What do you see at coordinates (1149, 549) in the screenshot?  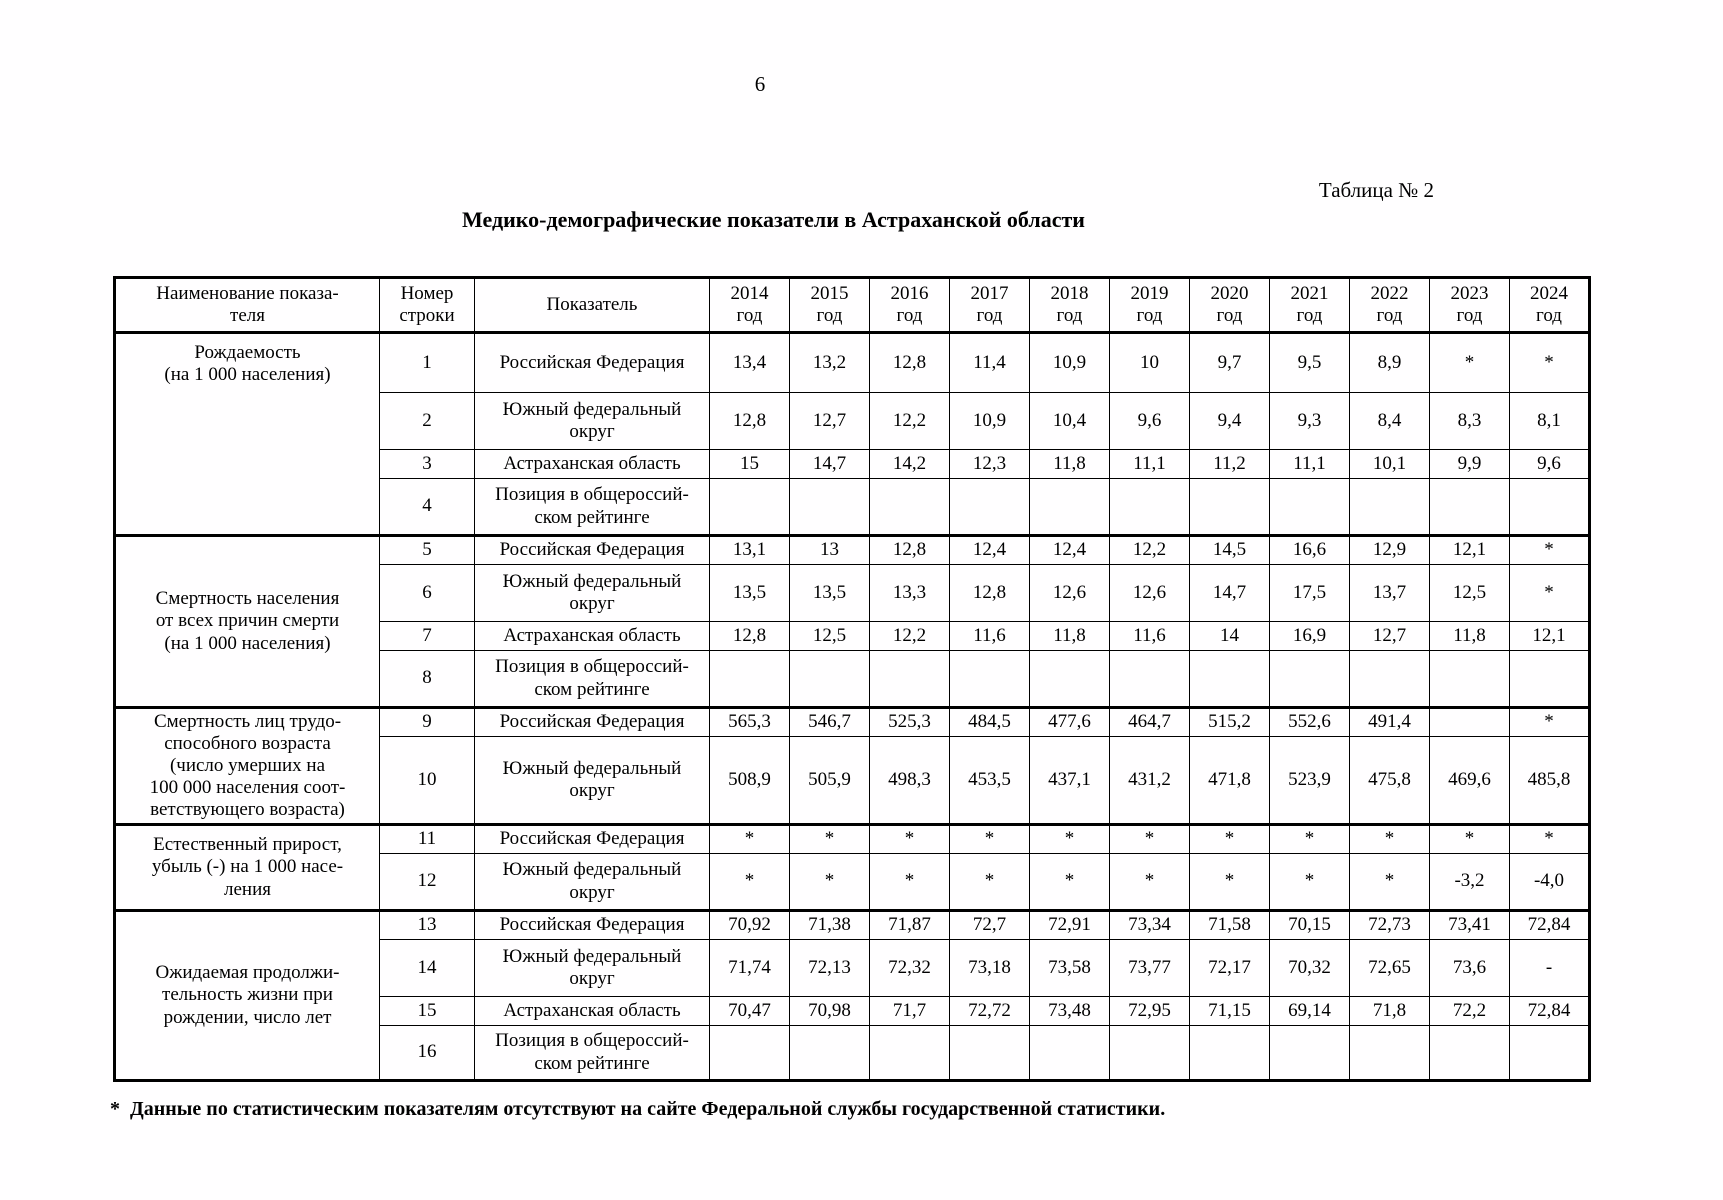 I see `value-cell: 12,2` at bounding box center [1149, 549].